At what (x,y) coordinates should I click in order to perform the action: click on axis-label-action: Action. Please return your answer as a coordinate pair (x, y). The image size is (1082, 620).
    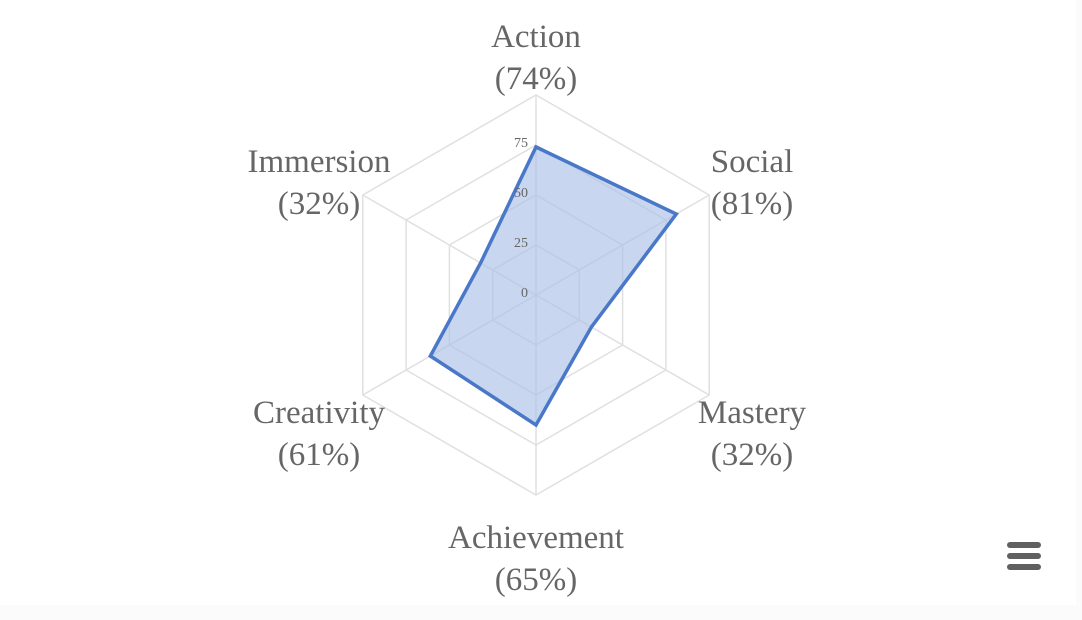
    Looking at the image, I should click on (536, 37).